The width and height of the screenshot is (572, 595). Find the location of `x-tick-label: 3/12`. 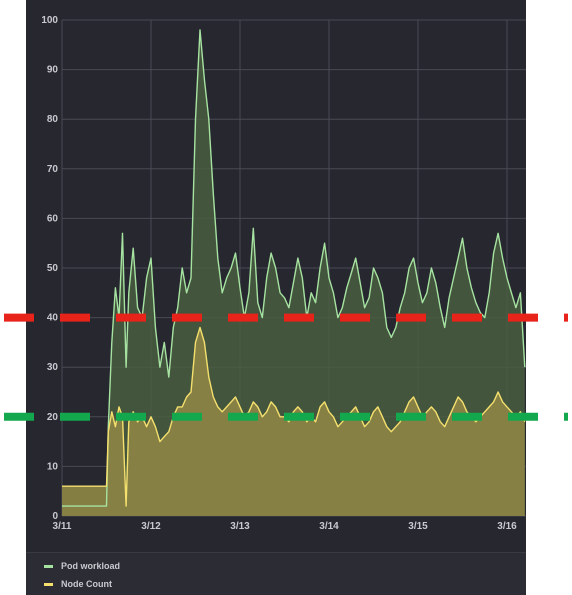

x-tick-label: 3/12 is located at coordinates (151, 526).